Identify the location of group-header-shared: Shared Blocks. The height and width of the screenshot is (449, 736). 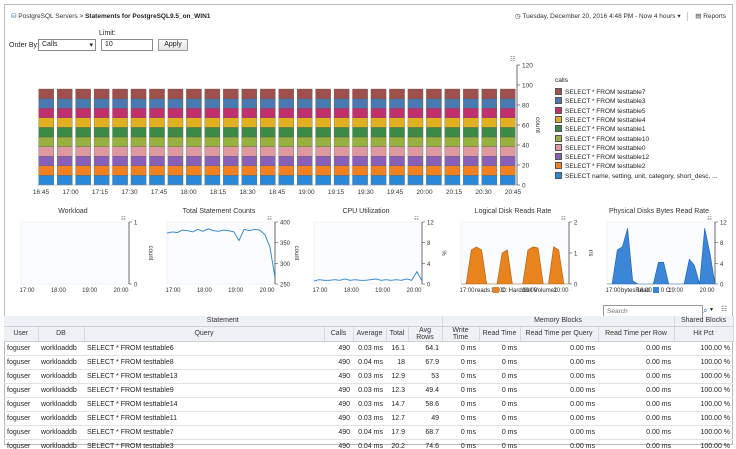
(704, 321).